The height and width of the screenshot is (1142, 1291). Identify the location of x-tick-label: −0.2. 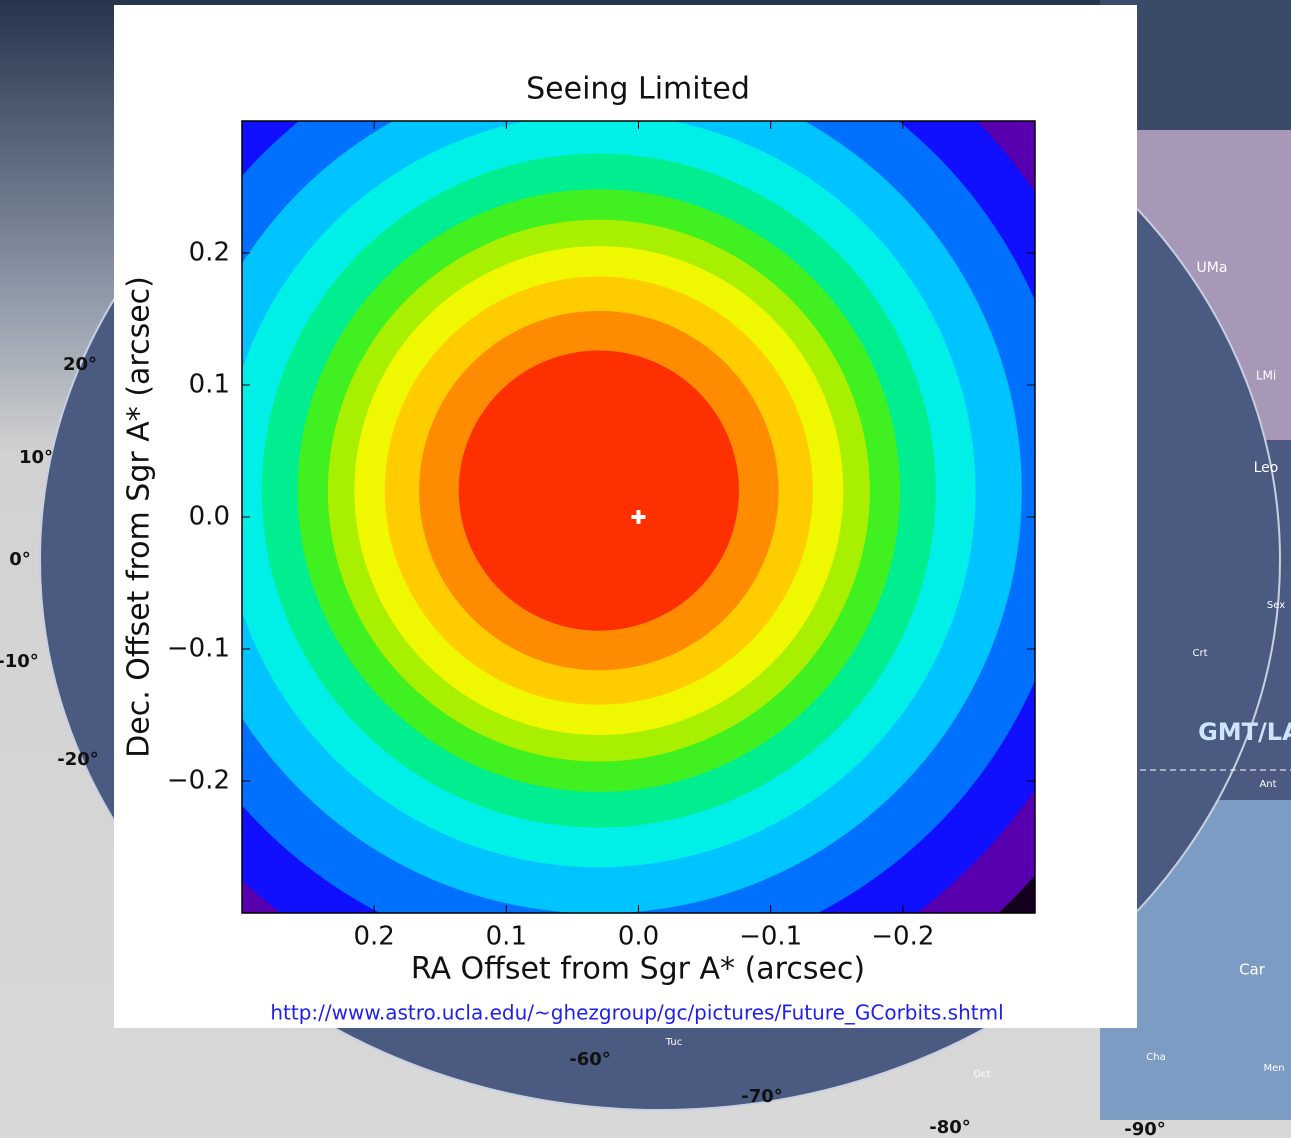
(902, 937).